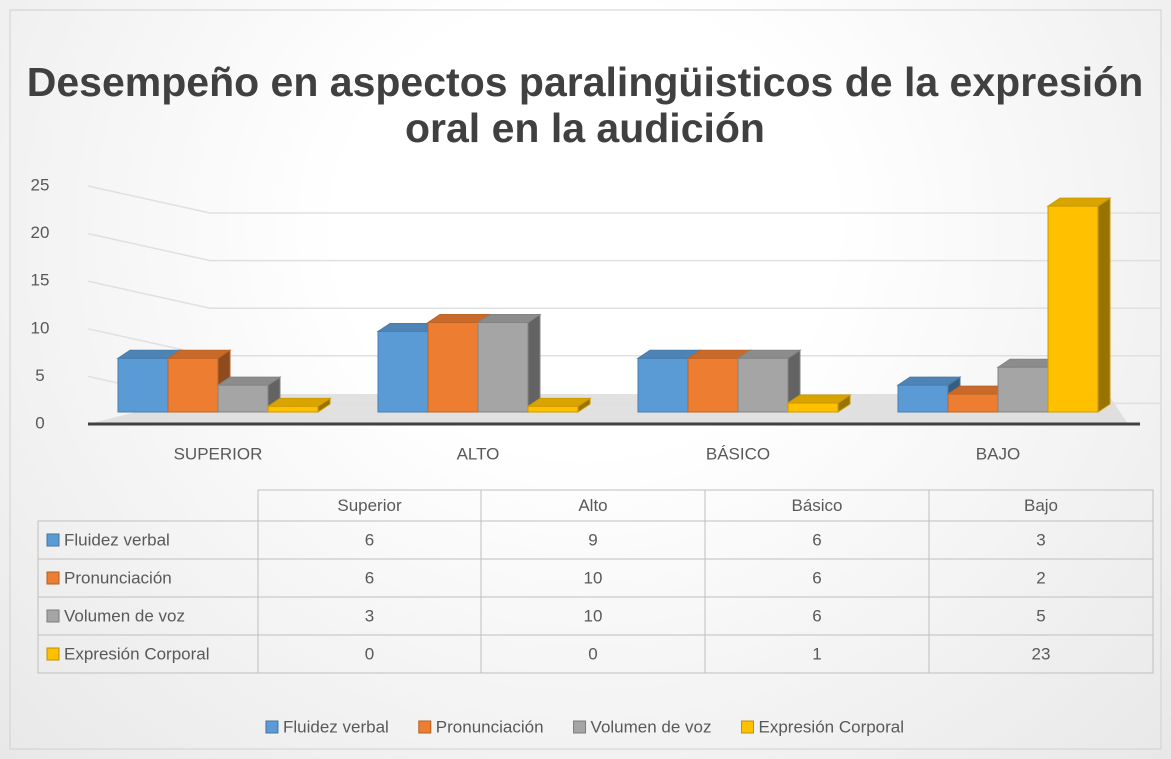 This screenshot has height=759, width=1171. Describe the element at coordinates (1040, 577) in the screenshot. I see `table-cell: 2` at that location.